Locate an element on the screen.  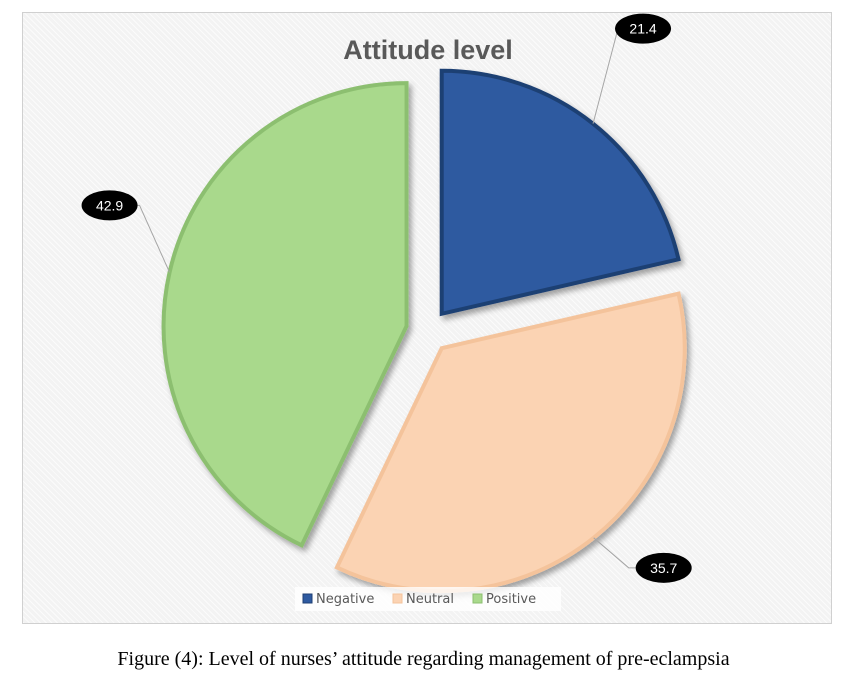
legend-swatch-negative is located at coordinates (307, 598).